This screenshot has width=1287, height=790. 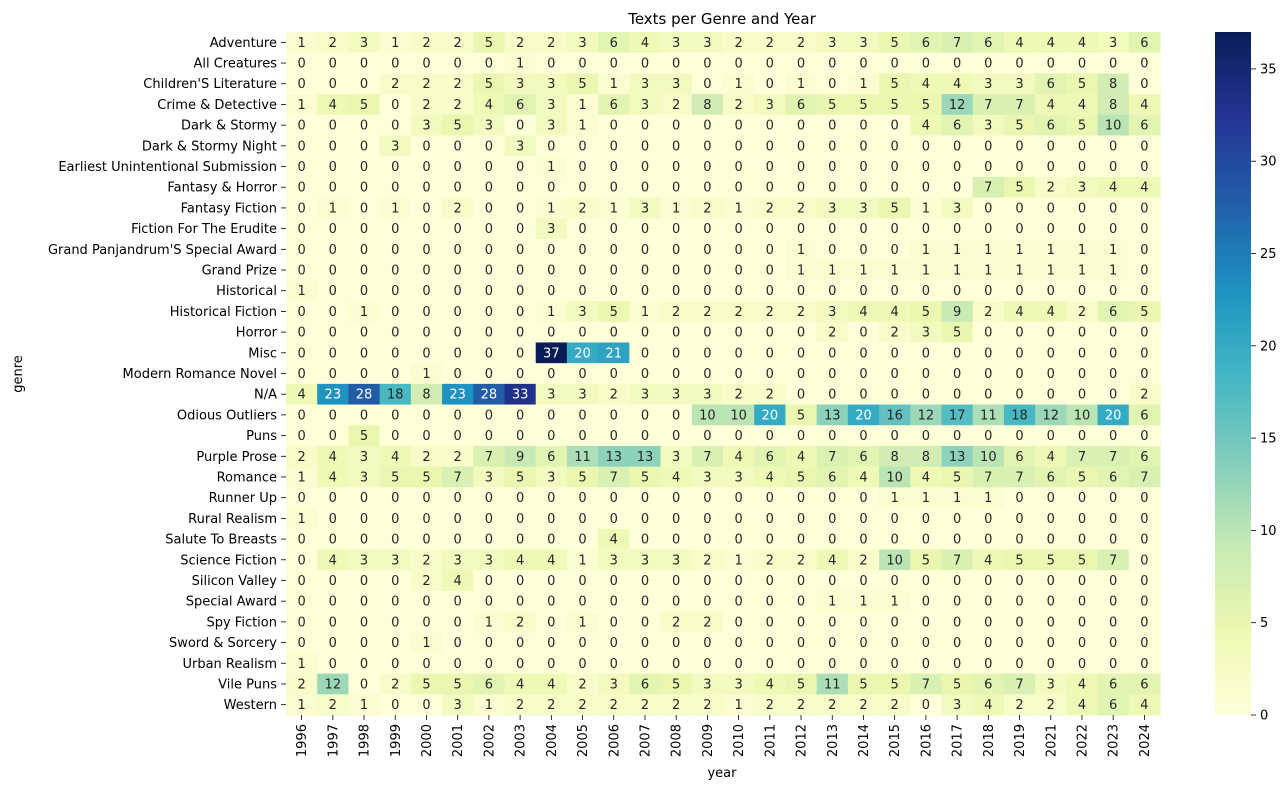 I want to click on cell-value-label: 4, so click(x=770, y=477).